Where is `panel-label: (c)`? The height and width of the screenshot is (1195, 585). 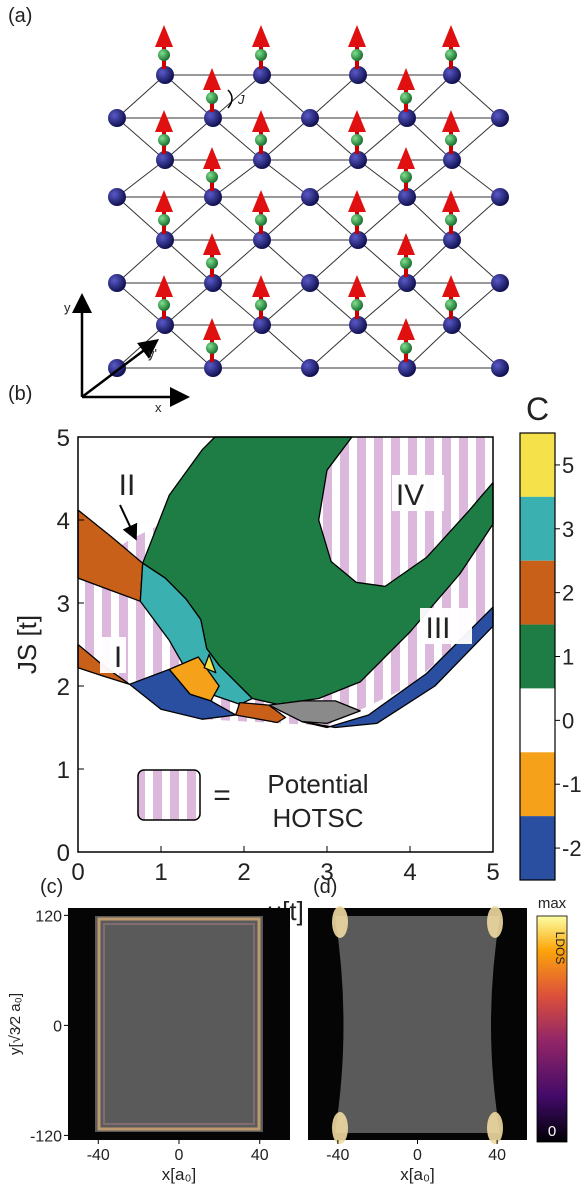
panel-label: (c) is located at coordinates (51, 887).